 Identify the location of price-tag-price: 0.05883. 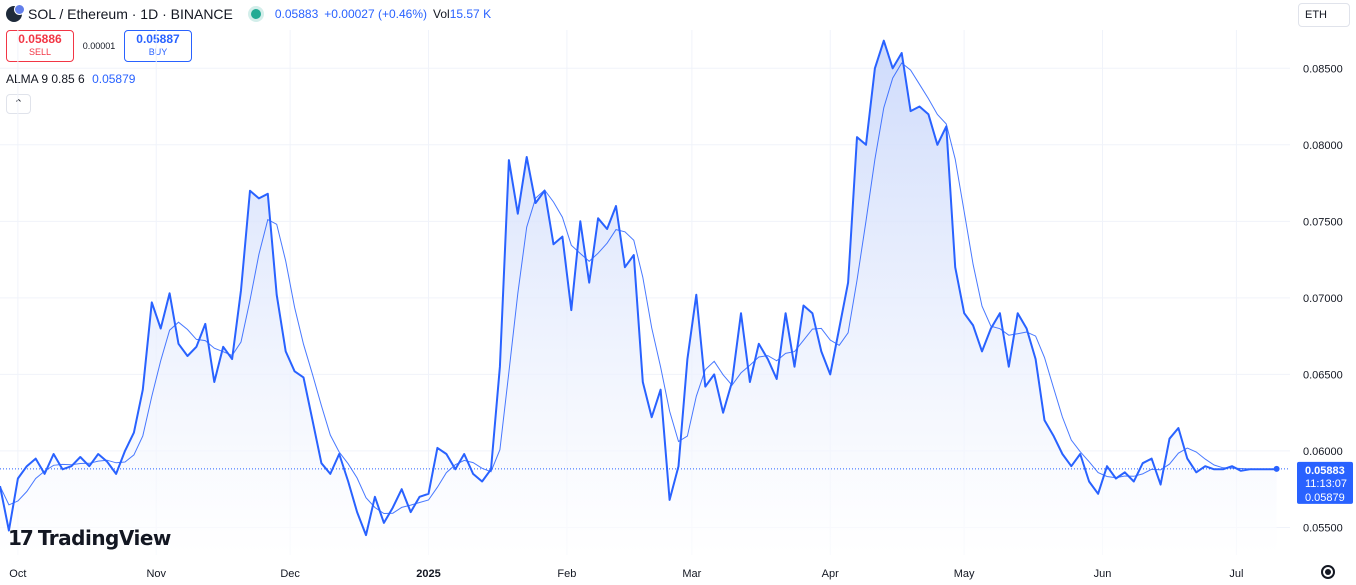
(1325, 471).